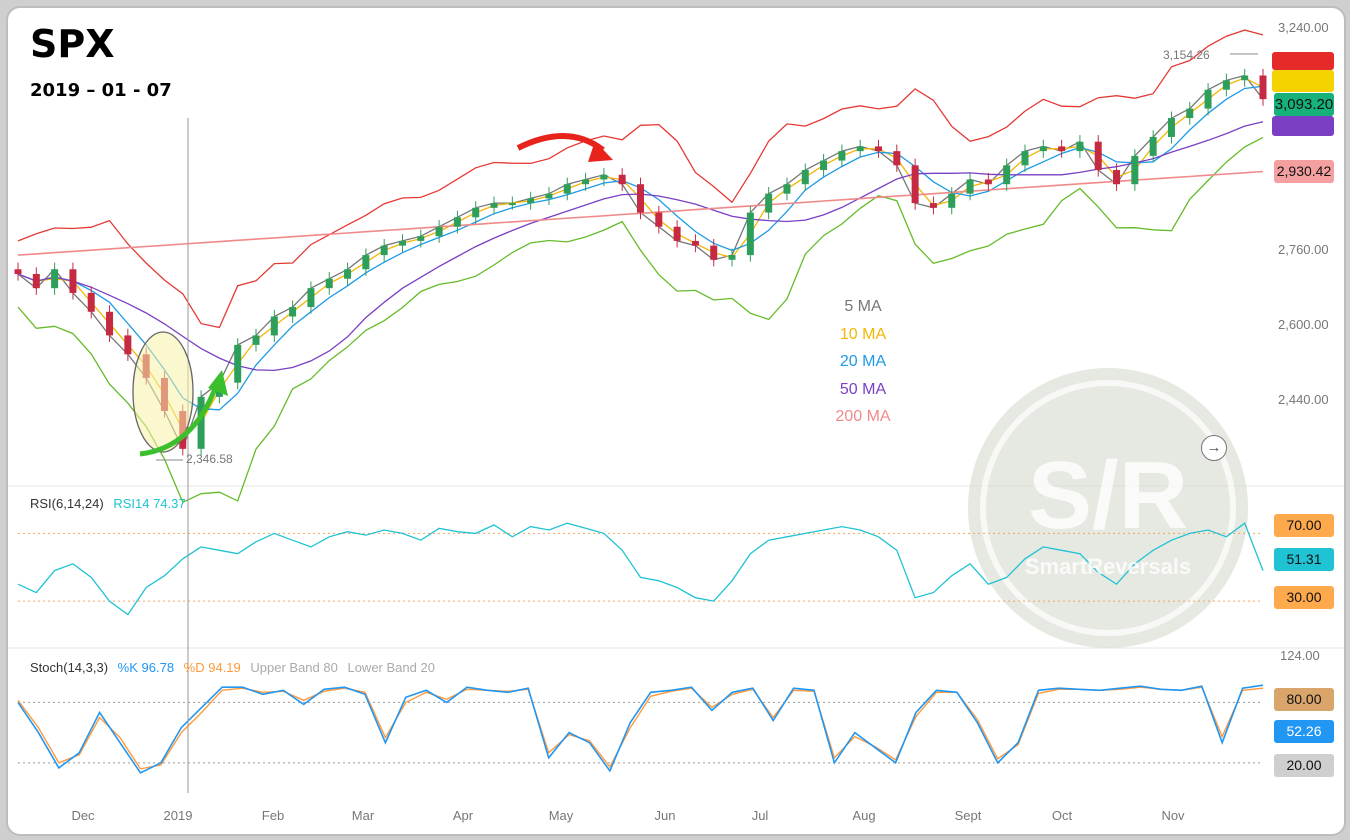 This screenshot has height=840, width=1350. What do you see at coordinates (1304, 699) in the screenshot?
I see `stoch-badge-80: 80.00` at bounding box center [1304, 699].